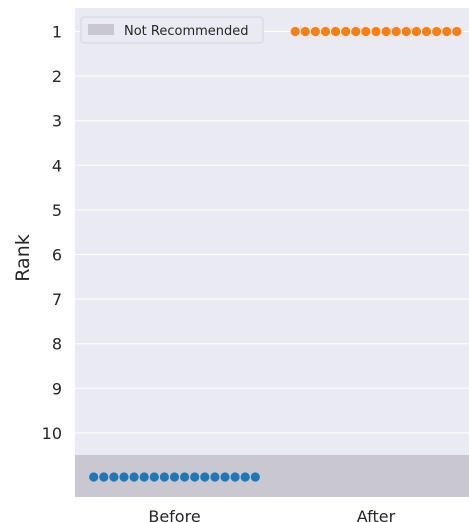  I want to click on legend-label-not-recommended: Not Recommended, so click(186, 31).